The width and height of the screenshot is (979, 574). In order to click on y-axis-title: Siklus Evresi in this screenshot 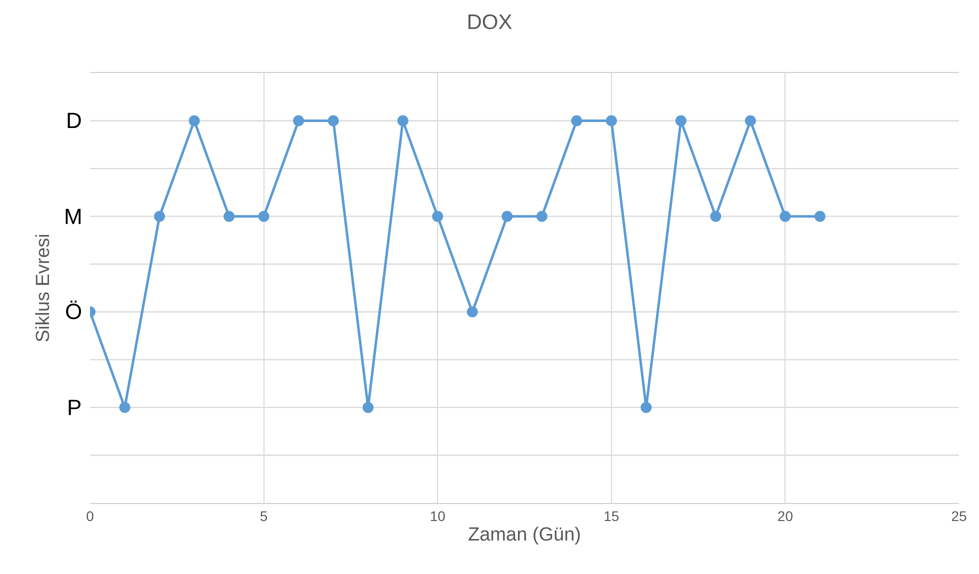, I will do `click(43, 288)`.